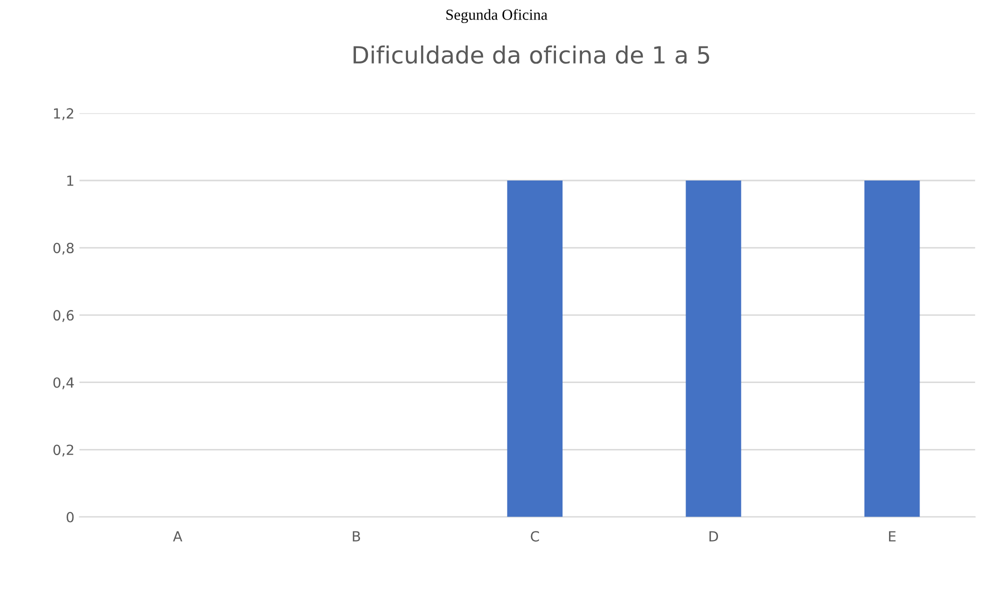 The image size is (993, 599). I want to click on y-tick-label: 0,4, so click(63, 383).